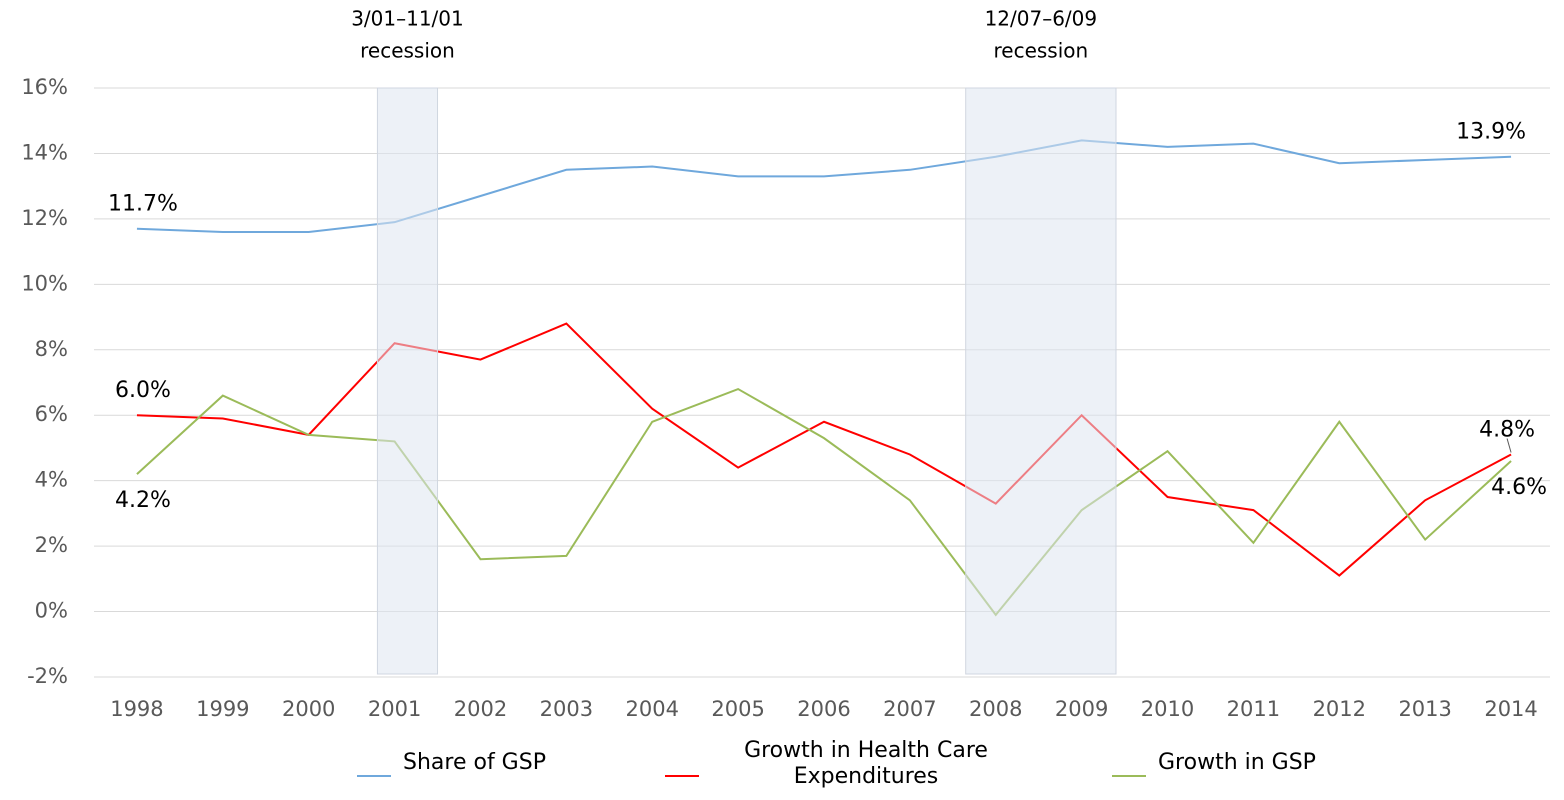  I want to click on y-tick-label: 14%, so click(44, 152).